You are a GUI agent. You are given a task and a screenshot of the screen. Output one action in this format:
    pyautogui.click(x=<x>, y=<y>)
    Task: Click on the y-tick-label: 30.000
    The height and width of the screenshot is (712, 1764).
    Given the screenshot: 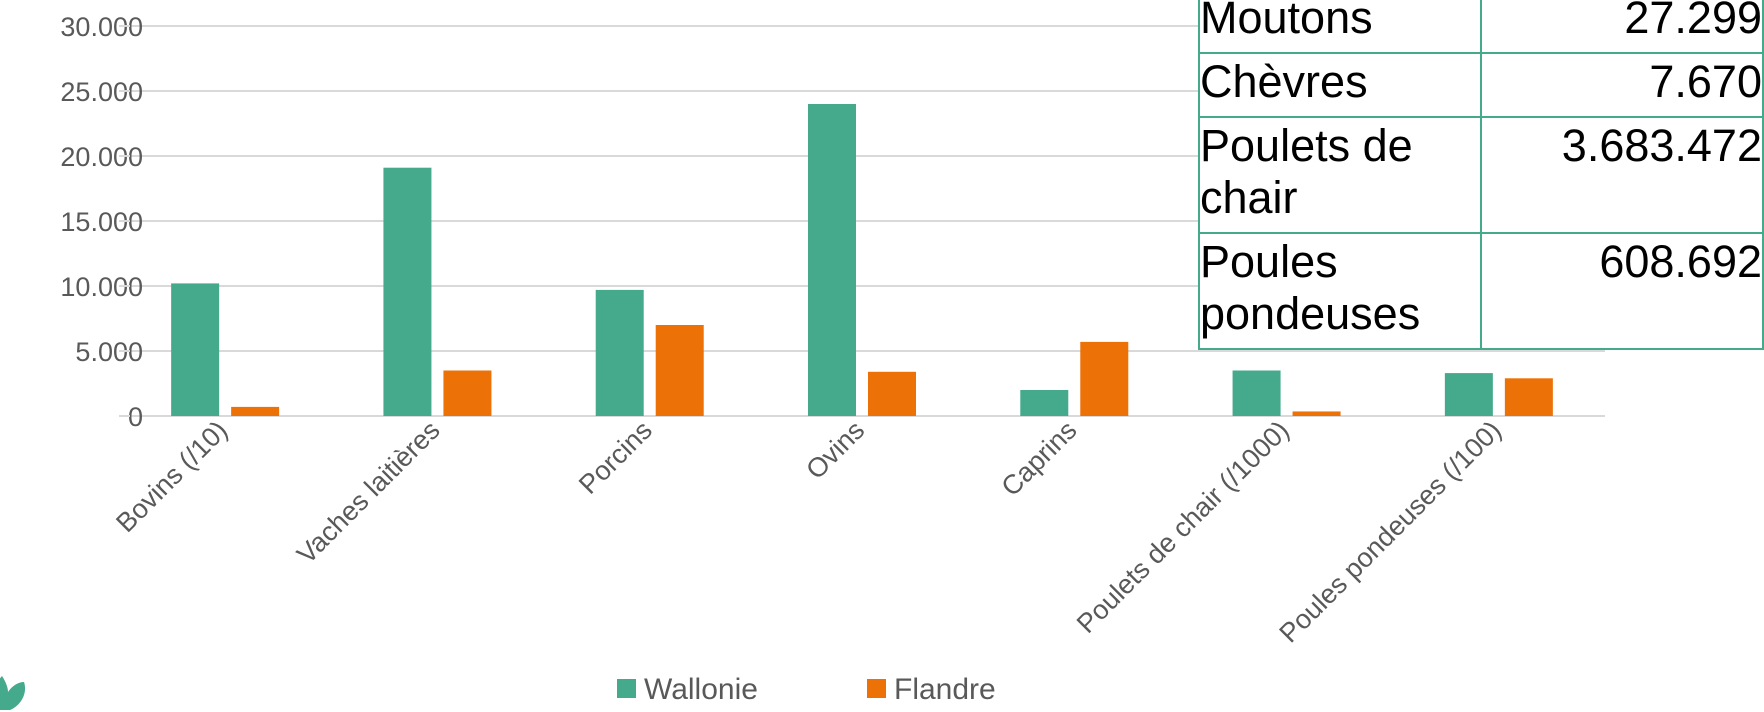 What is the action you would take?
    pyautogui.click(x=101, y=27)
    